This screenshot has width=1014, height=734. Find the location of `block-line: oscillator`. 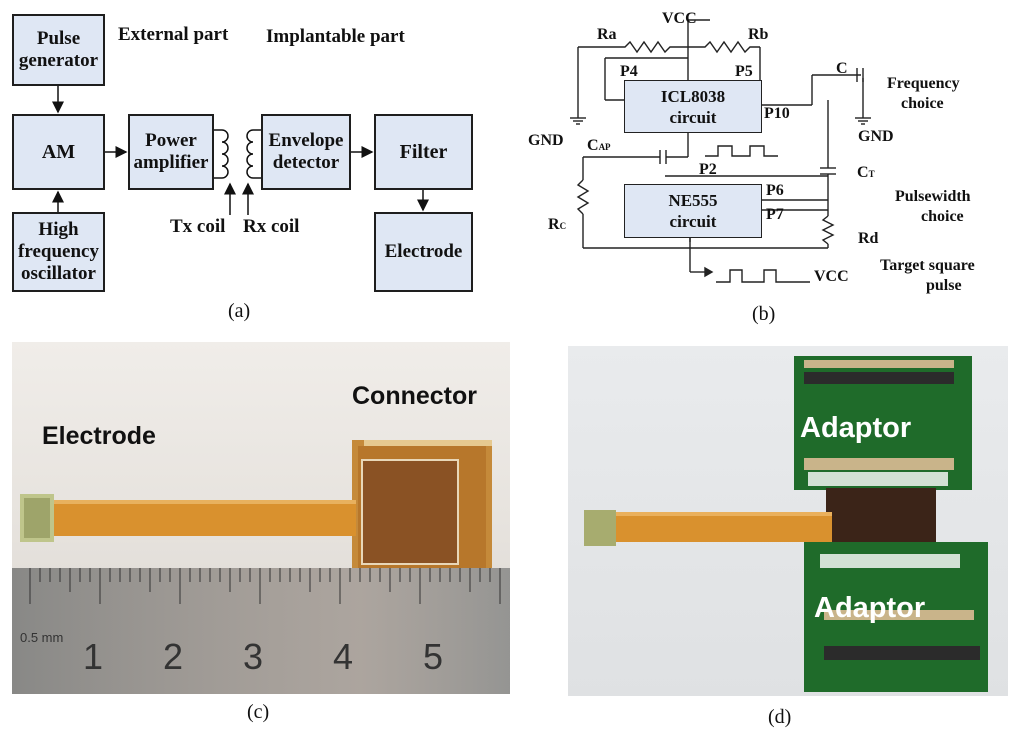

block-line: oscillator is located at coordinates (58, 273).